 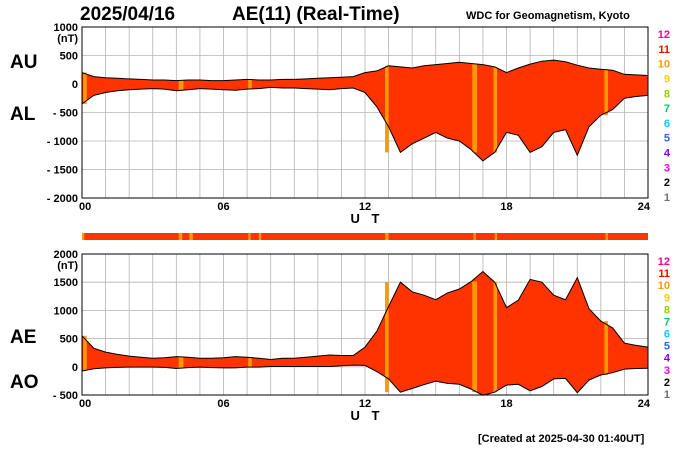 What do you see at coordinates (128, 14) in the screenshot?
I see `date-title: 2025/04/16` at bounding box center [128, 14].